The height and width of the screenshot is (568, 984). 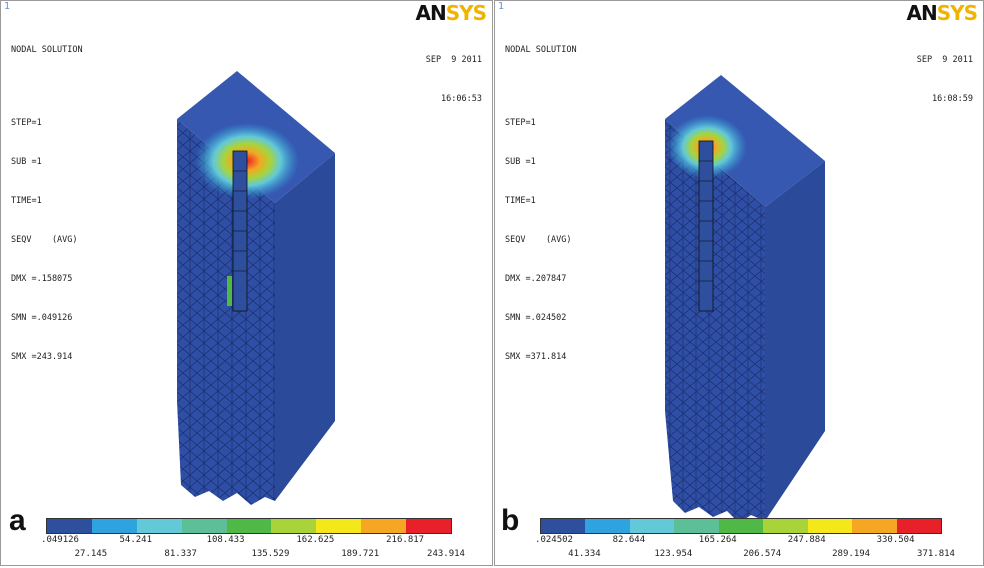 I want to click on smx-value: SMX =371.814, so click(x=536, y=357).